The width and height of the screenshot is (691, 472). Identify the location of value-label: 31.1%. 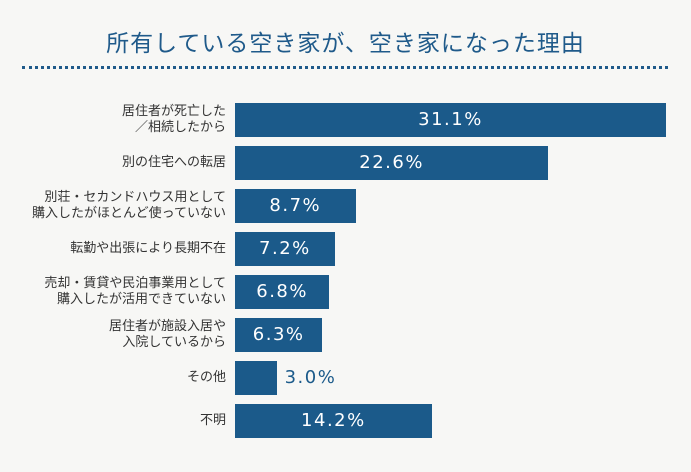
(450, 119).